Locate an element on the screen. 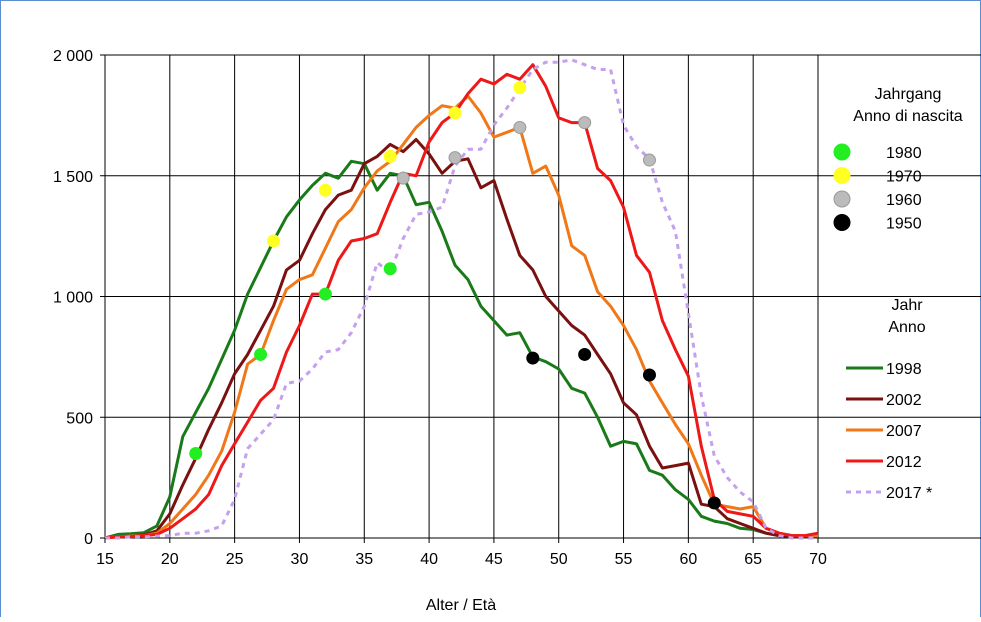  legend-cohort-label: 1980 is located at coordinates (904, 153).